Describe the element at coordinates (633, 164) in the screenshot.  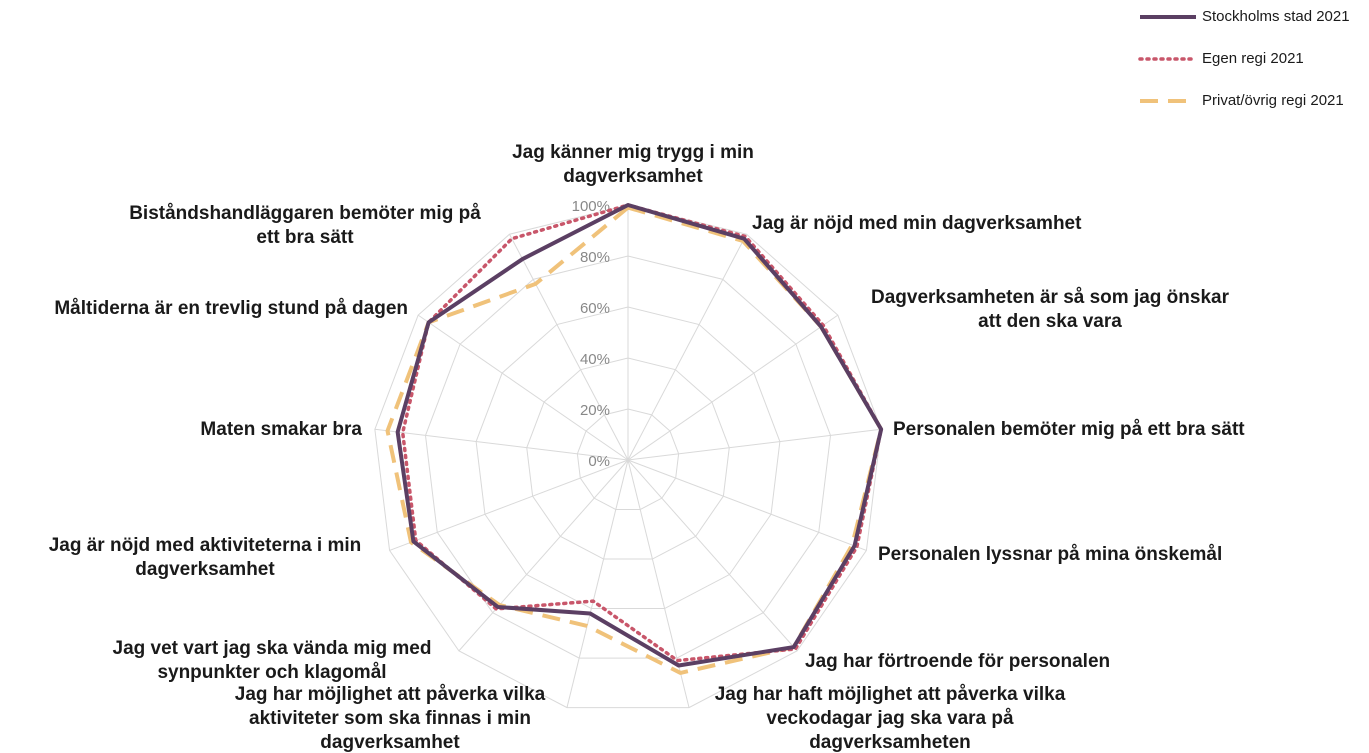
I see `category-label: Jag känner mig trygg i min dagverksamhet` at that location.